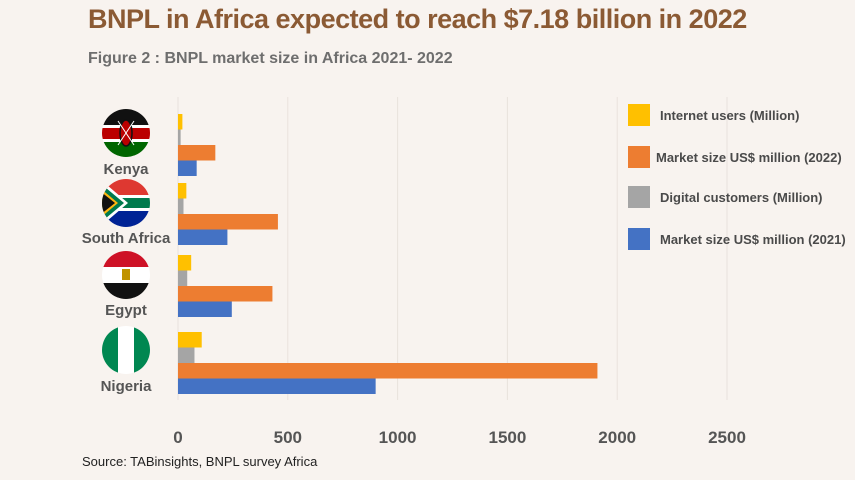 The width and height of the screenshot is (855, 480). I want to click on bar-kenya-digital-customers, so click(179, 137).